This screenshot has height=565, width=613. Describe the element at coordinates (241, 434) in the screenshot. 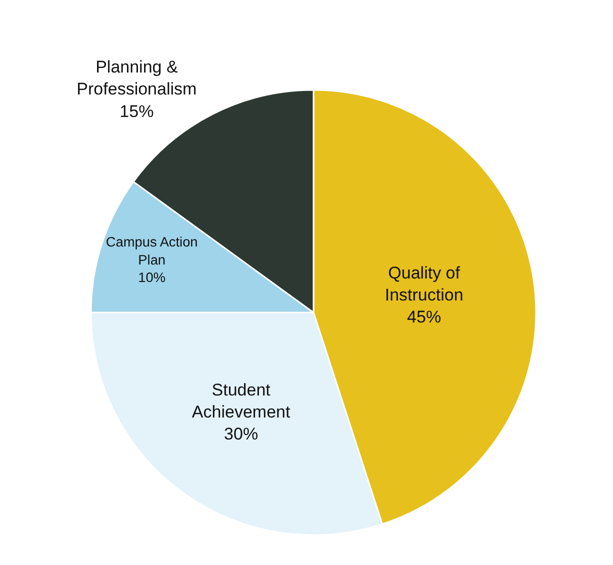

I see `data-label: 30%` at that location.